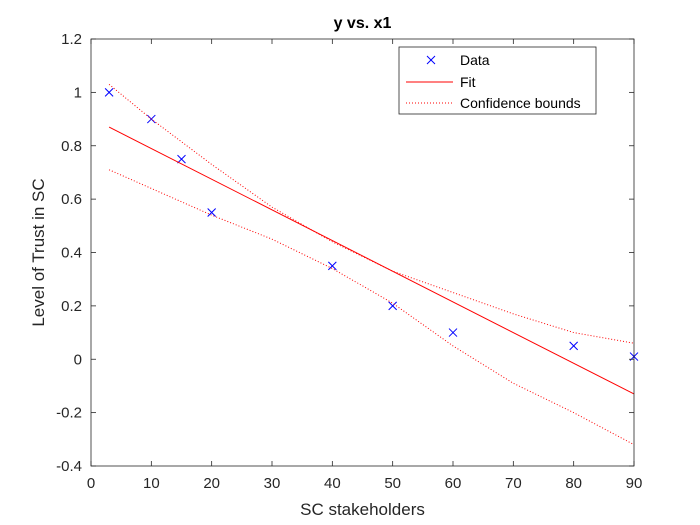 Image resolution: width=700 pixels, height=525 pixels. I want to click on legend-label-confidence: Confidence bounds, so click(520, 103).